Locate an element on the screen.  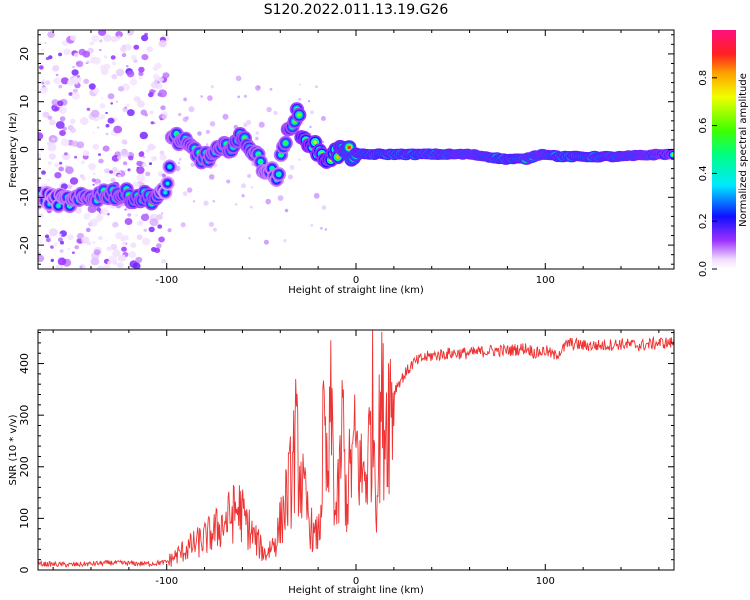
heatmap-y-tick-label: -10 is located at coordinates (24, 197).